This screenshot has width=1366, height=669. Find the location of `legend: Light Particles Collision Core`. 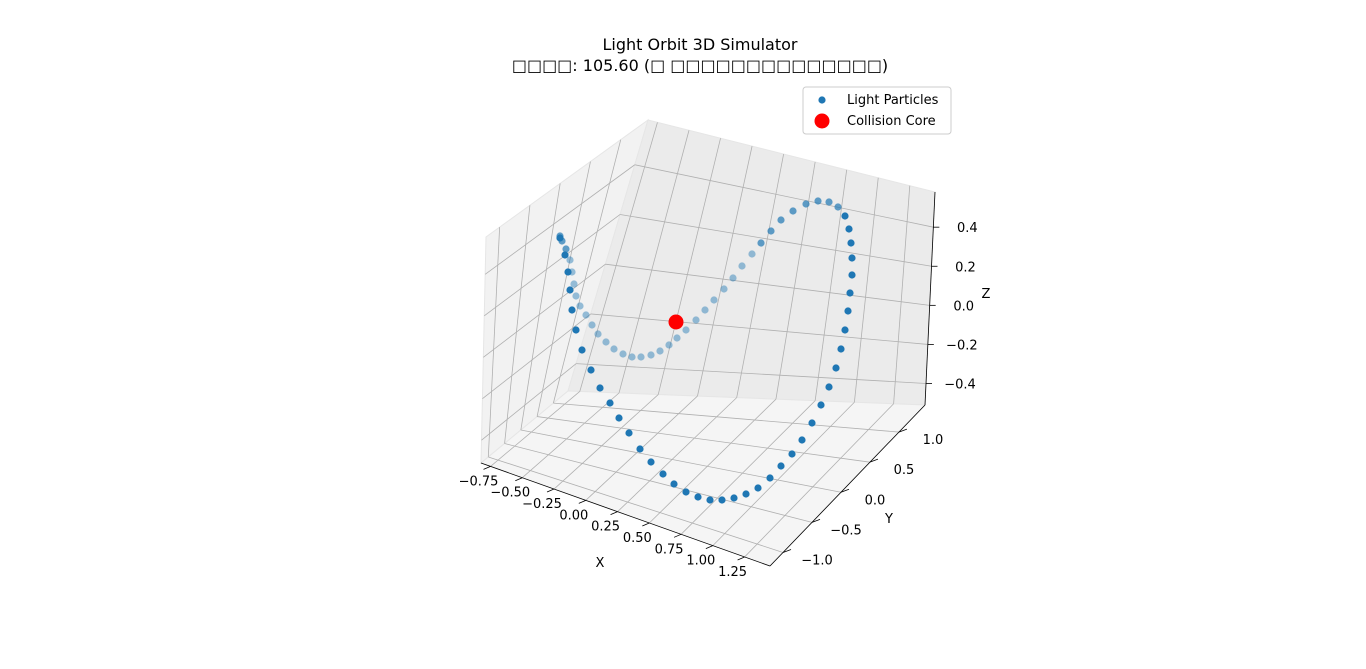

legend: Light Particles Collision Core is located at coordinates (877, 110).